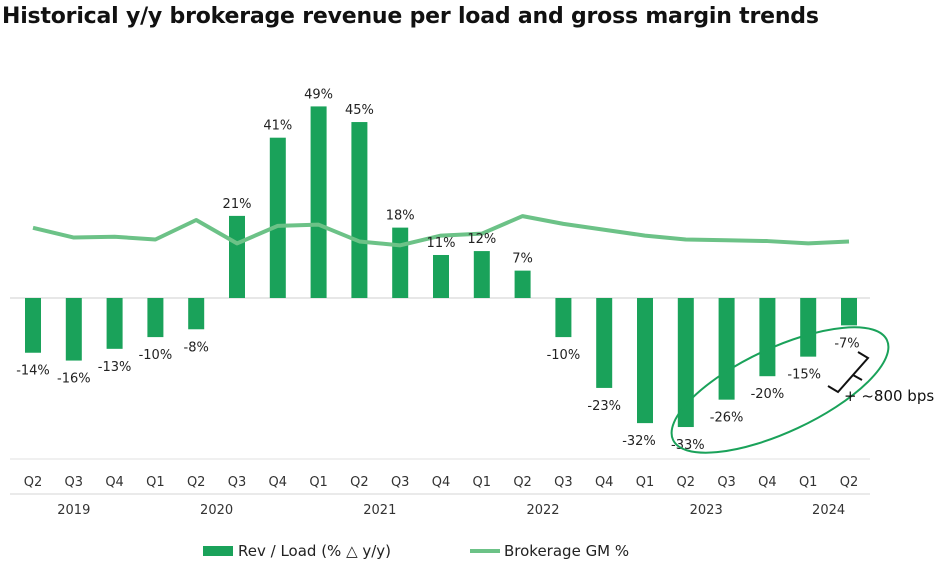 This screenshot has height=570, width=950. Describe the element at coordinates (846, 343) in the screenshot. I see `bar-value-label: -7%` at that location.